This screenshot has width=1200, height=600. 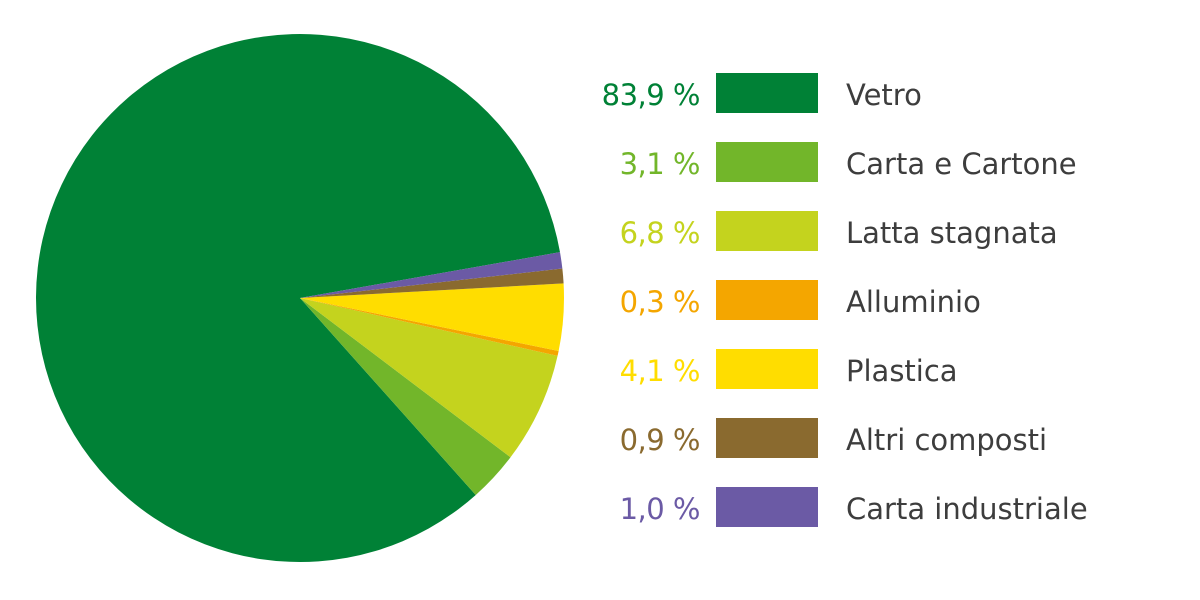 What do you see at coordinates (660, 371) in the screenshot?
I see `legend-value: 4,1 %` at bounding box center [660, 371].